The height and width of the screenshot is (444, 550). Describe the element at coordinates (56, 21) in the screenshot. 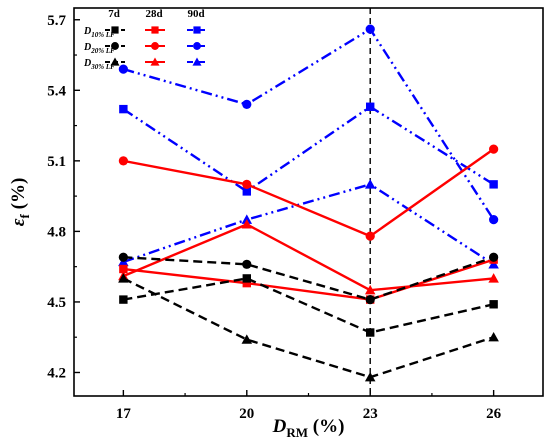

I see `y-tick-label: 5.7` at that location.